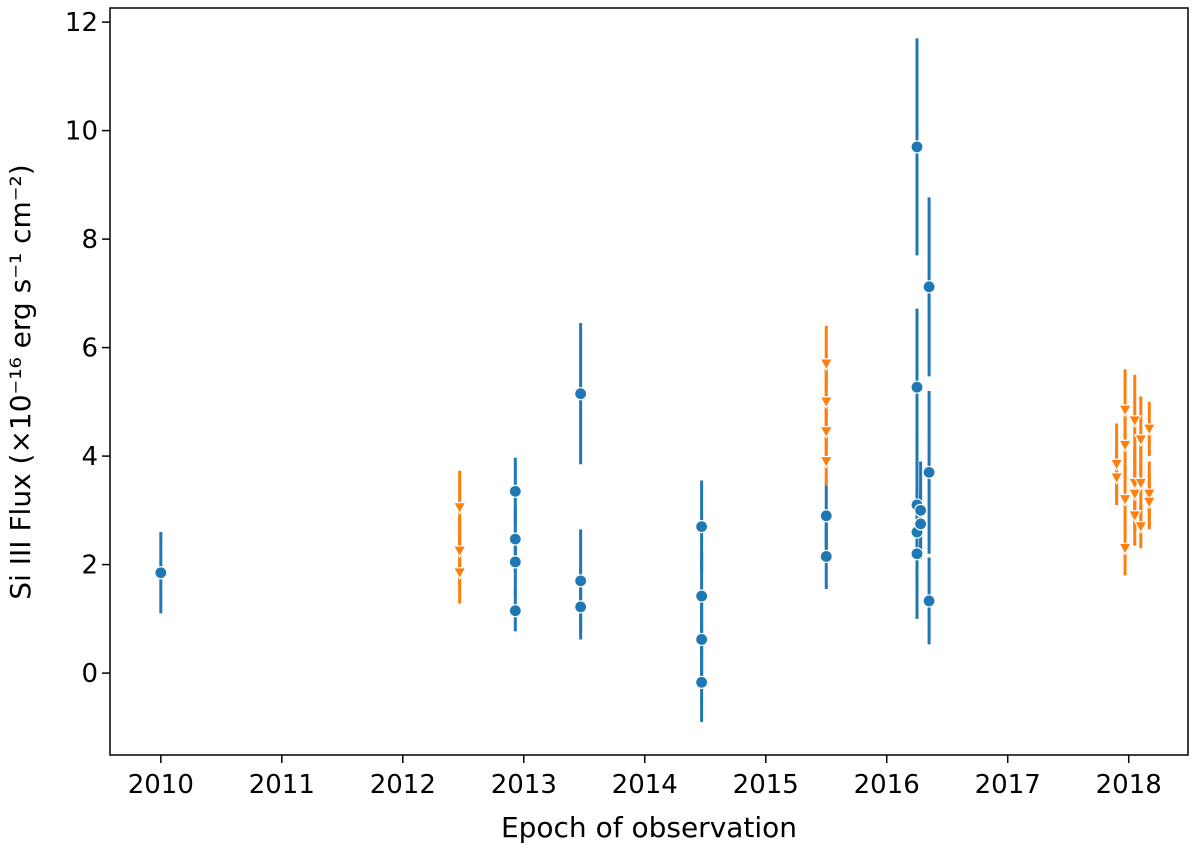  Describe the element at coordinates (1129, 785) in the screenshot. I see `x-tick-label: 2018` at that location.